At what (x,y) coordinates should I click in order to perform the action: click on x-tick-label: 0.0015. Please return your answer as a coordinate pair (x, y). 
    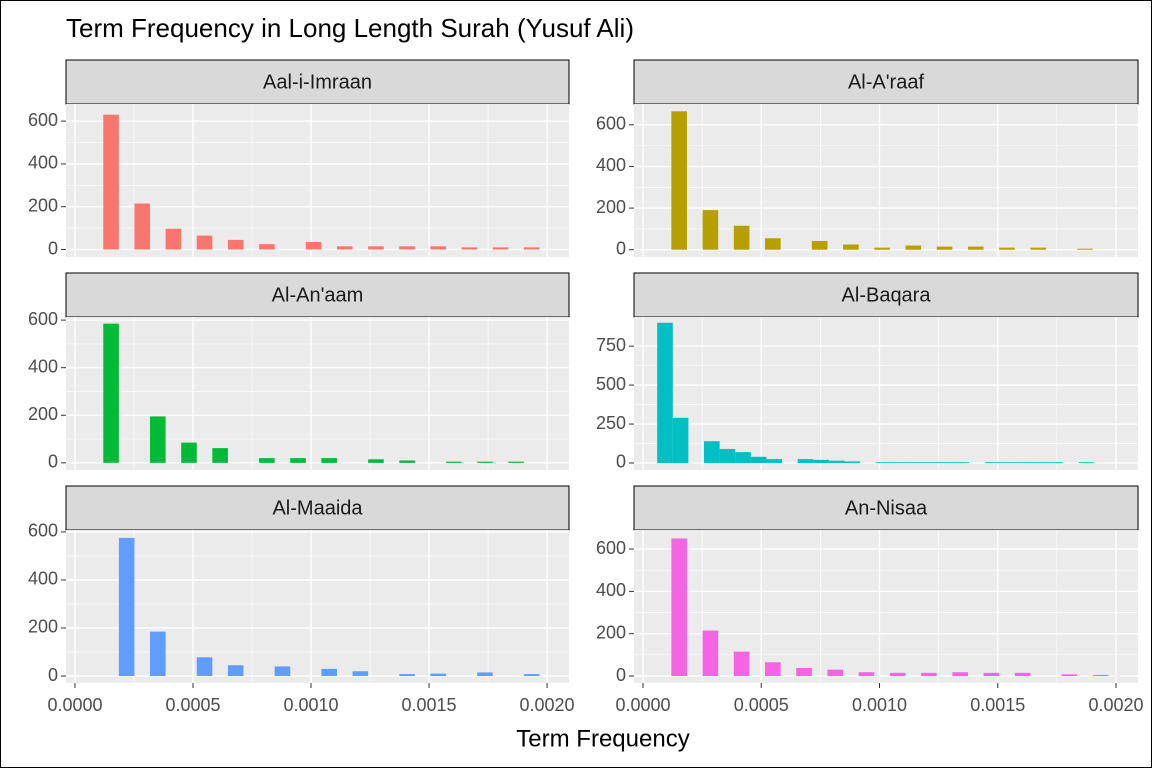
    Looking at the image, I should click on (428, 705).